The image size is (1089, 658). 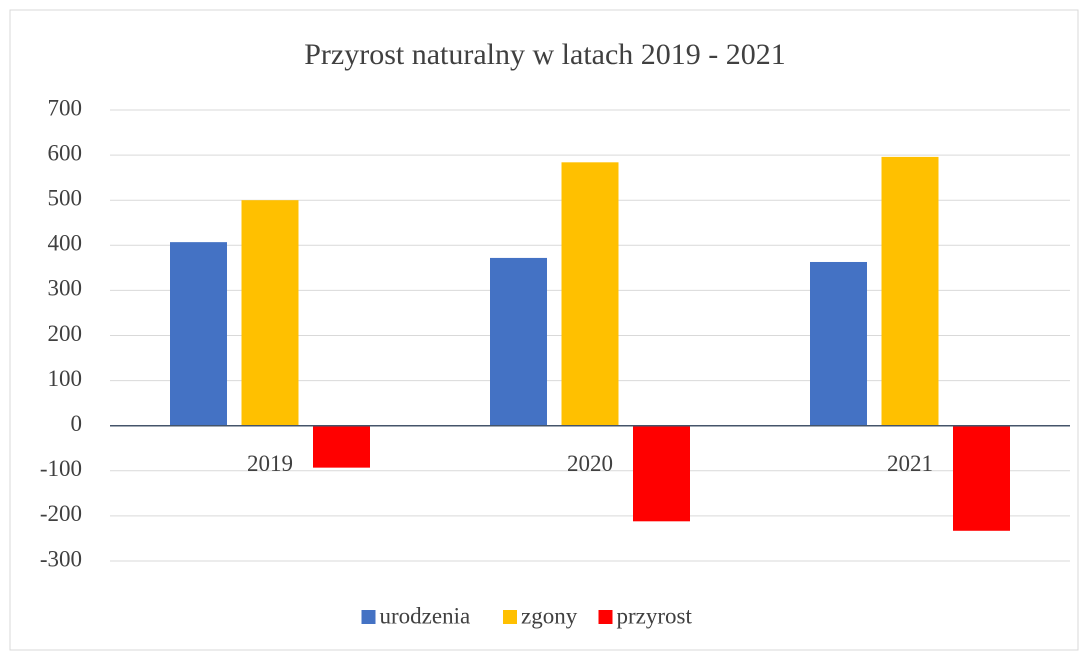 I want to click on x-tick-label: 2020, so click(x=590, y=463).